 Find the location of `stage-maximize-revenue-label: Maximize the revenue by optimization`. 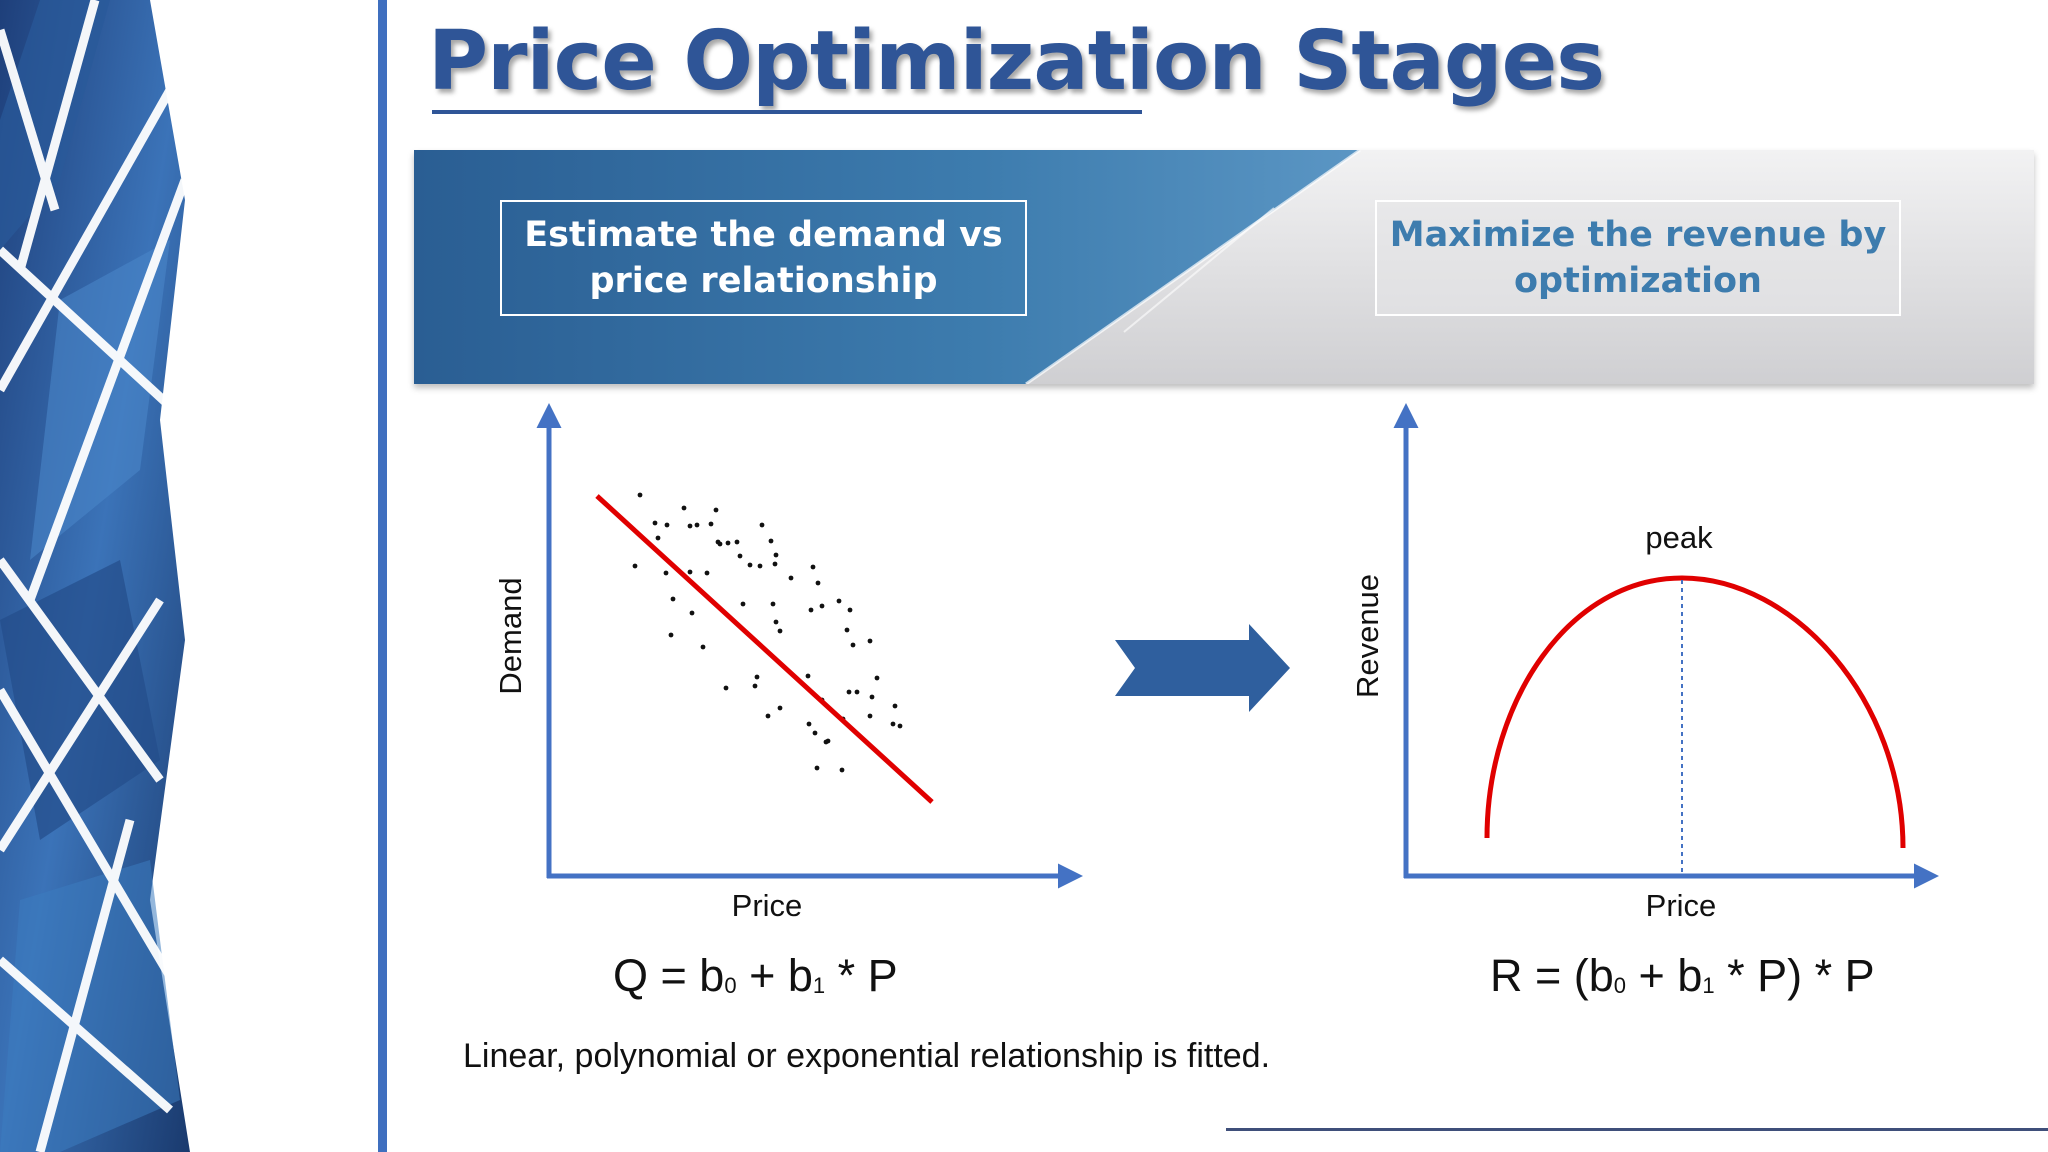

stage-maximize-revenue-label: Maximize the revenue by optimization is located at coordinates (1638, 258).